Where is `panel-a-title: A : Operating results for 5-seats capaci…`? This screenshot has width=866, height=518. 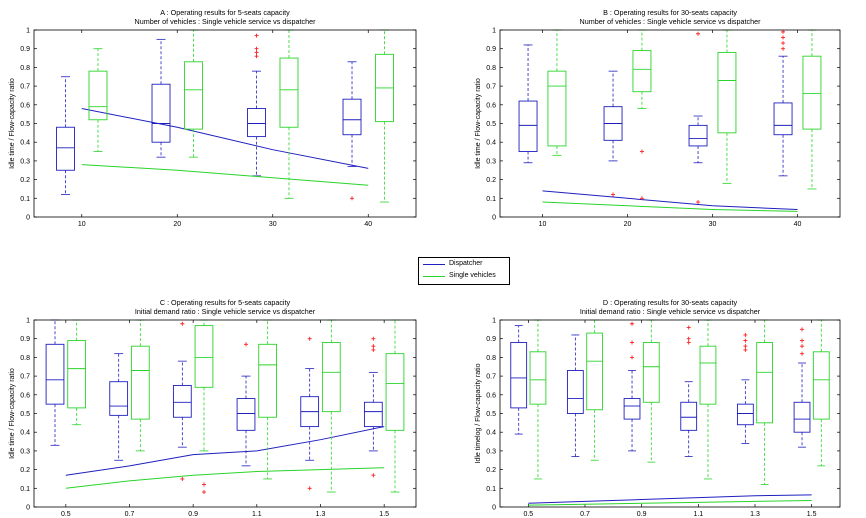
panel-a-title: A : Operating results for 5-seats capaci… is located at coordinates (225, 12).